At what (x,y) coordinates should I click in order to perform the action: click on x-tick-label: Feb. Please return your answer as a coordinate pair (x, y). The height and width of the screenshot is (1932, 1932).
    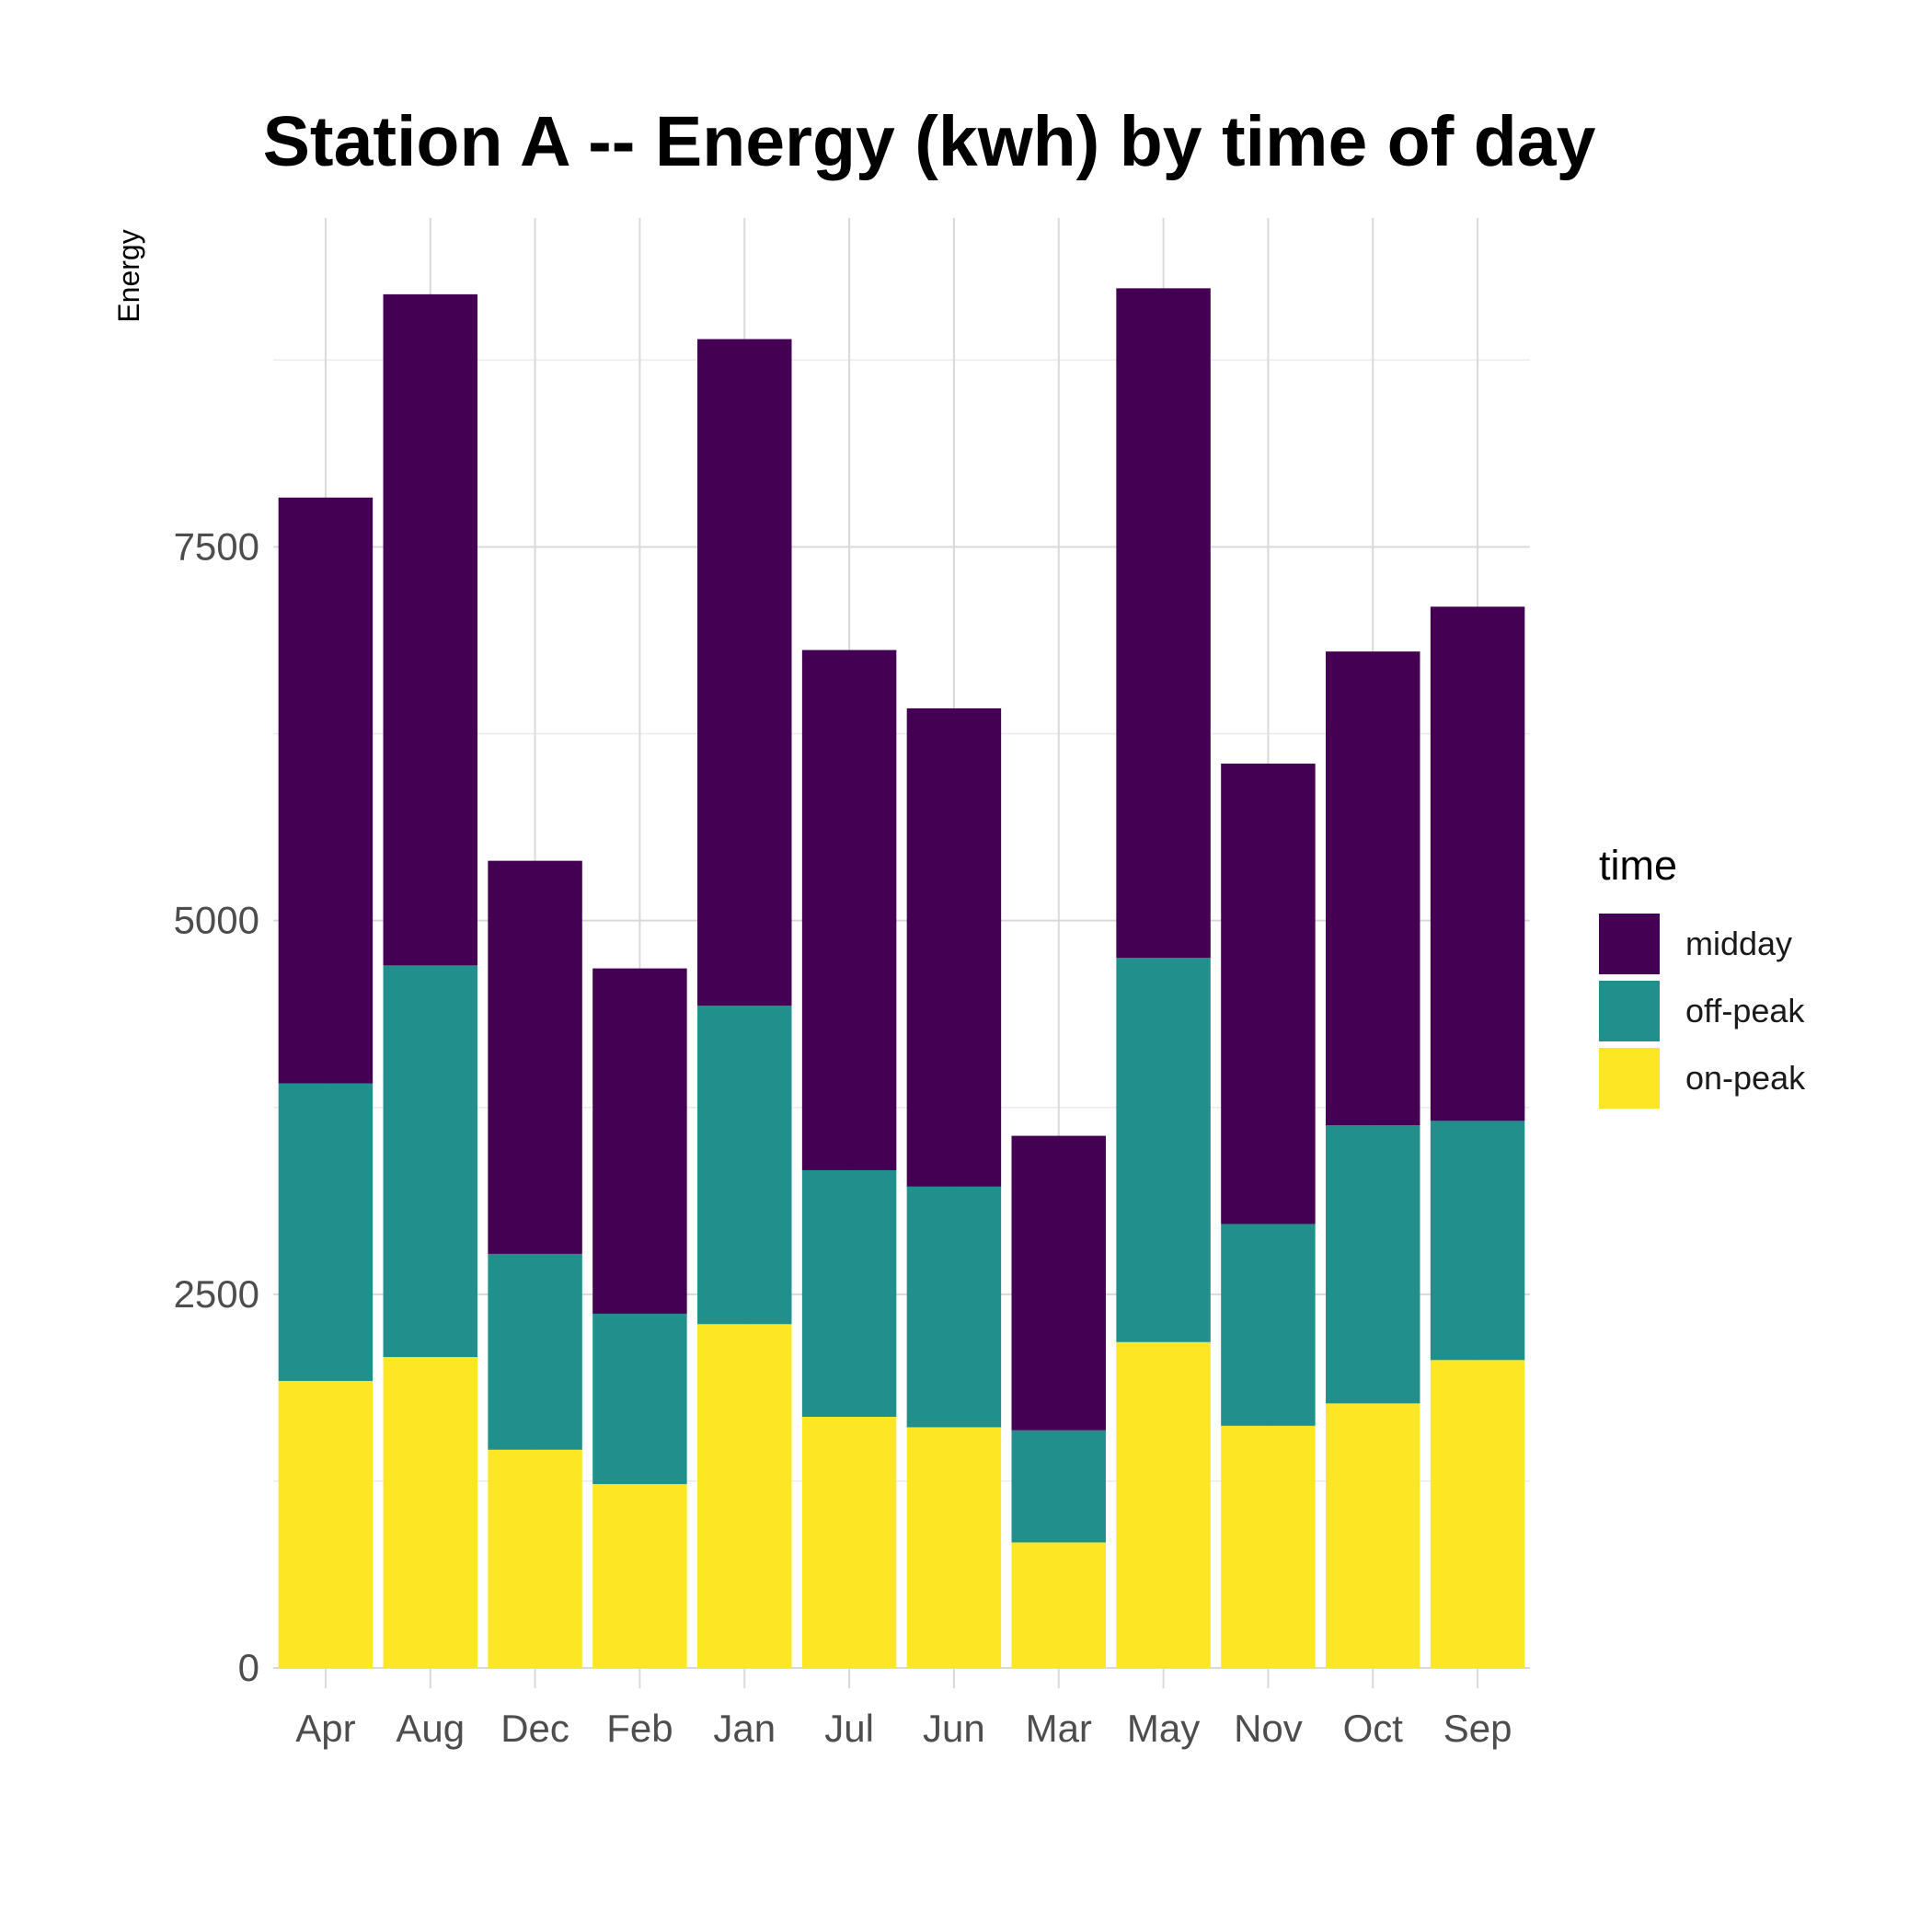
    Looking at the image, I should click on (639, 1728).